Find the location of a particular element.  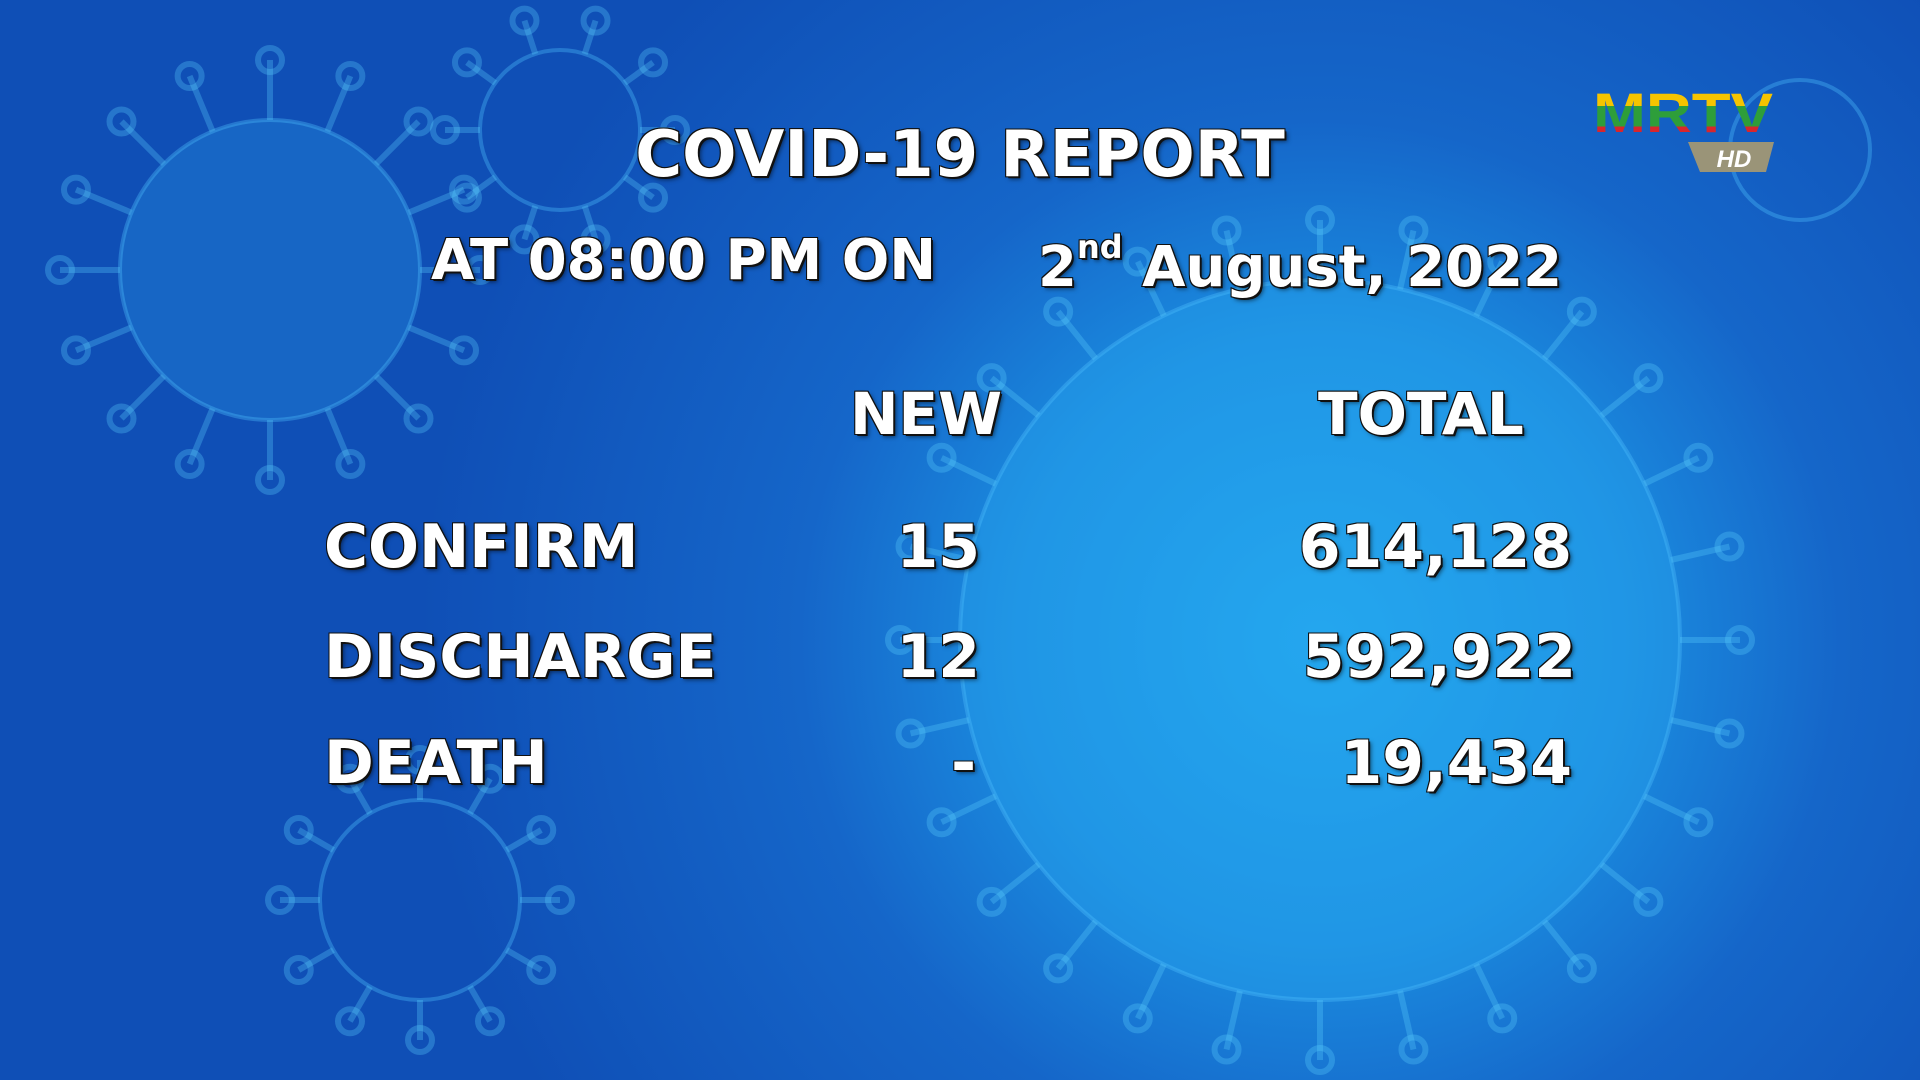

row-total-death: 19,434 is located at coordinates (1456, 763).